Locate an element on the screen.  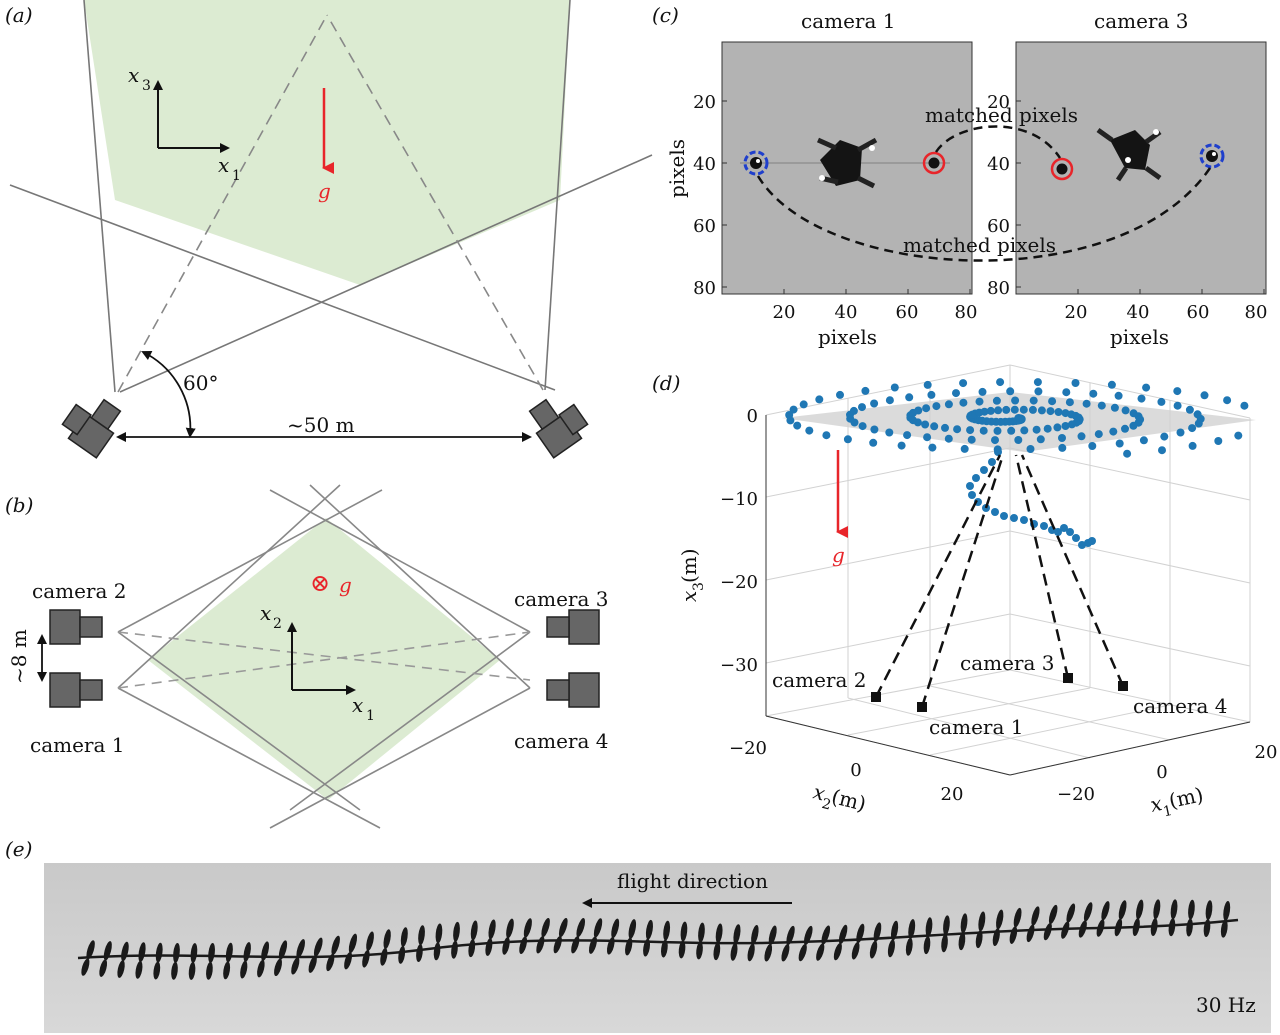
ztick-m20: −20 is located at coordinates (739, 582).